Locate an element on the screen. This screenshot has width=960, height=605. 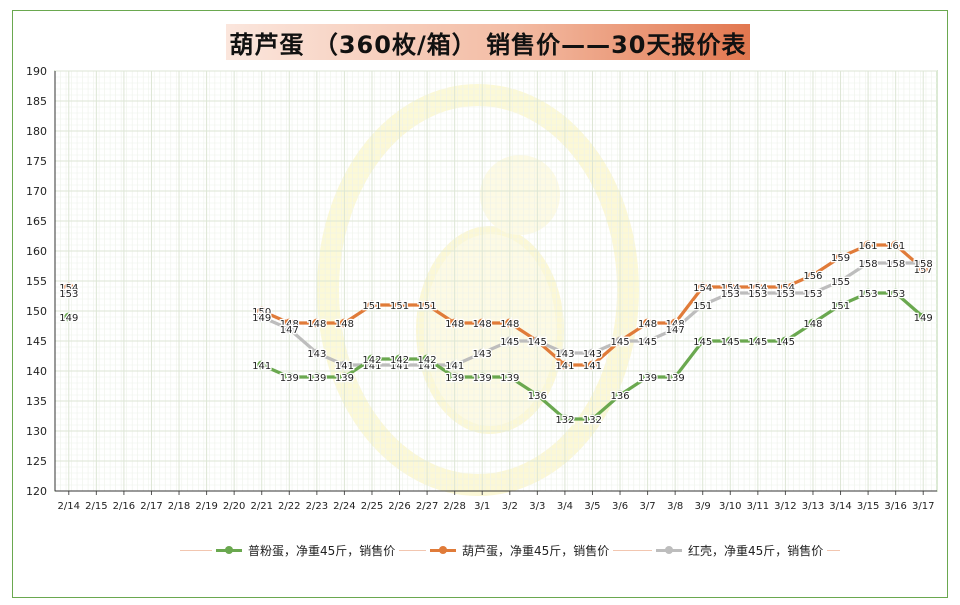
x-tick-label: 2/27 is located at coordinates (427, 506).